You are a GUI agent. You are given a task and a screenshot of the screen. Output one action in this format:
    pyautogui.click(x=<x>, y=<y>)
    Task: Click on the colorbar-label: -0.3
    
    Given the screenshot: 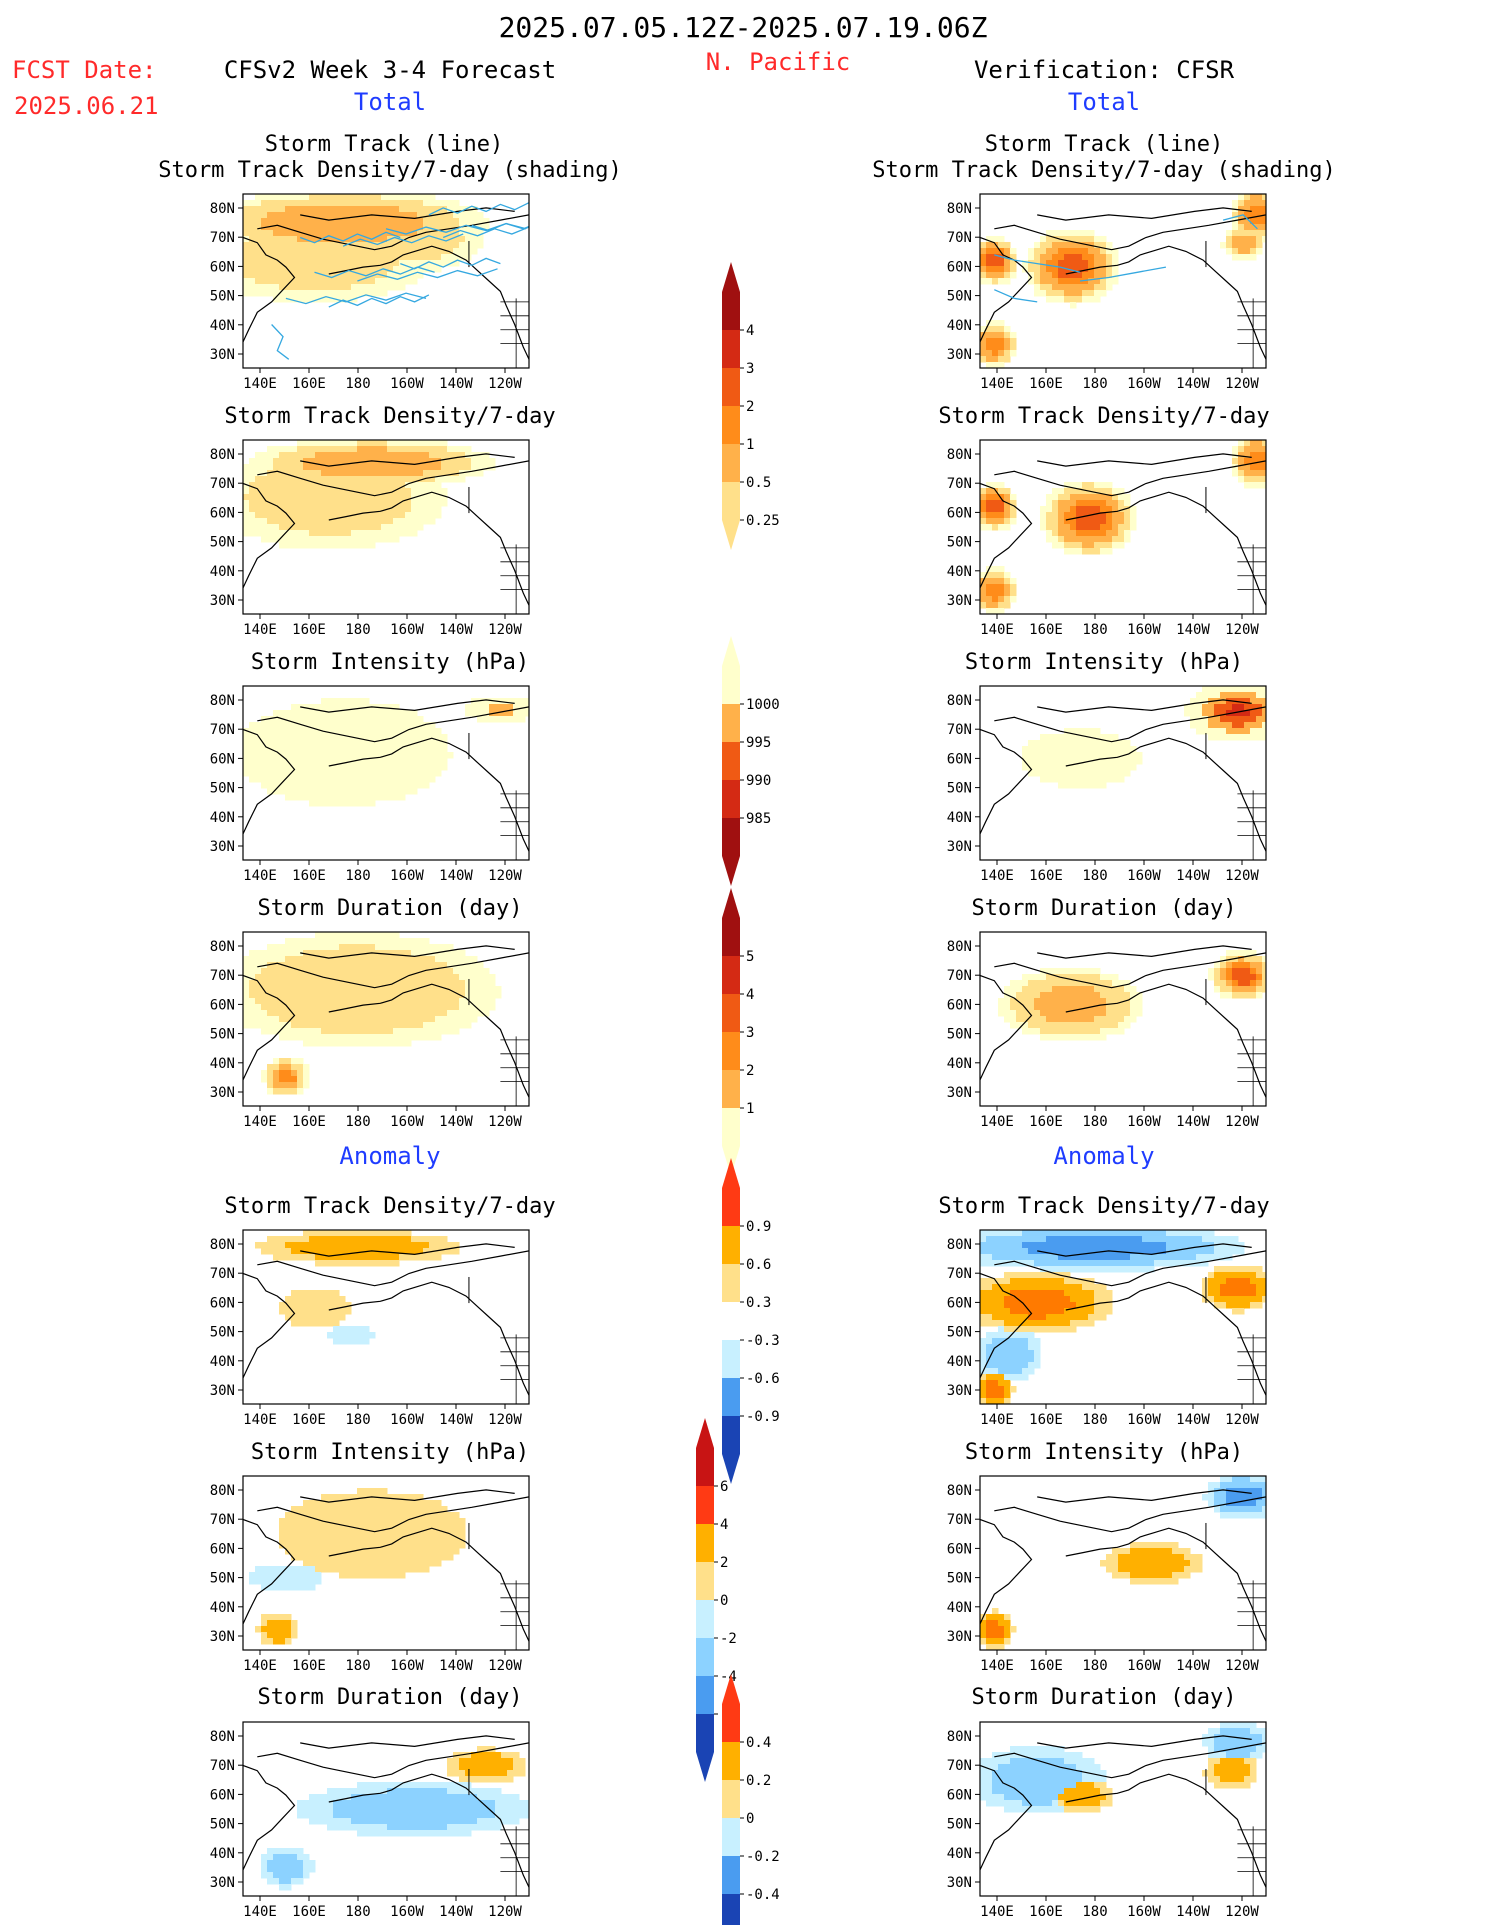 What is the action you would take?
    pyautogui.click(x=763, y=1341)
    